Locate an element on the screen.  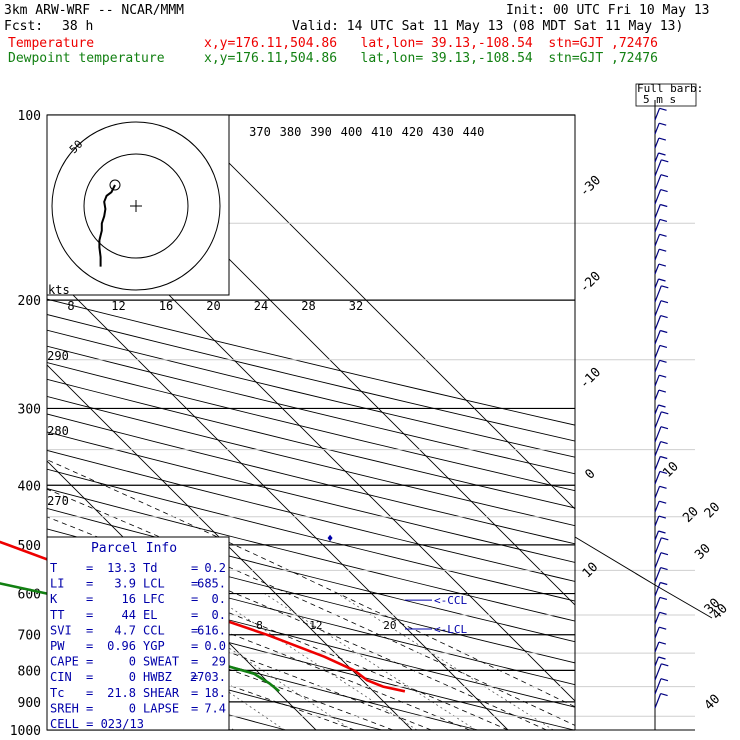
parcel-key: K is located at coordinates (54, 599).